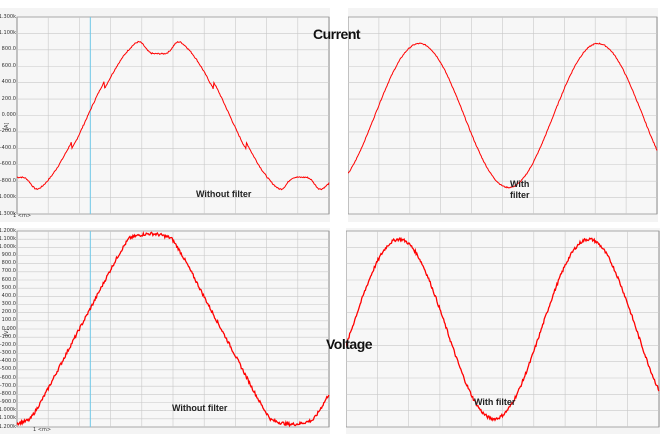 Image resolution: width=665 pixels, height=434 pixels. Describe the element at coordinates (8, 271) in the screenshot. I see `y-tick-label: 700.0` at that location.